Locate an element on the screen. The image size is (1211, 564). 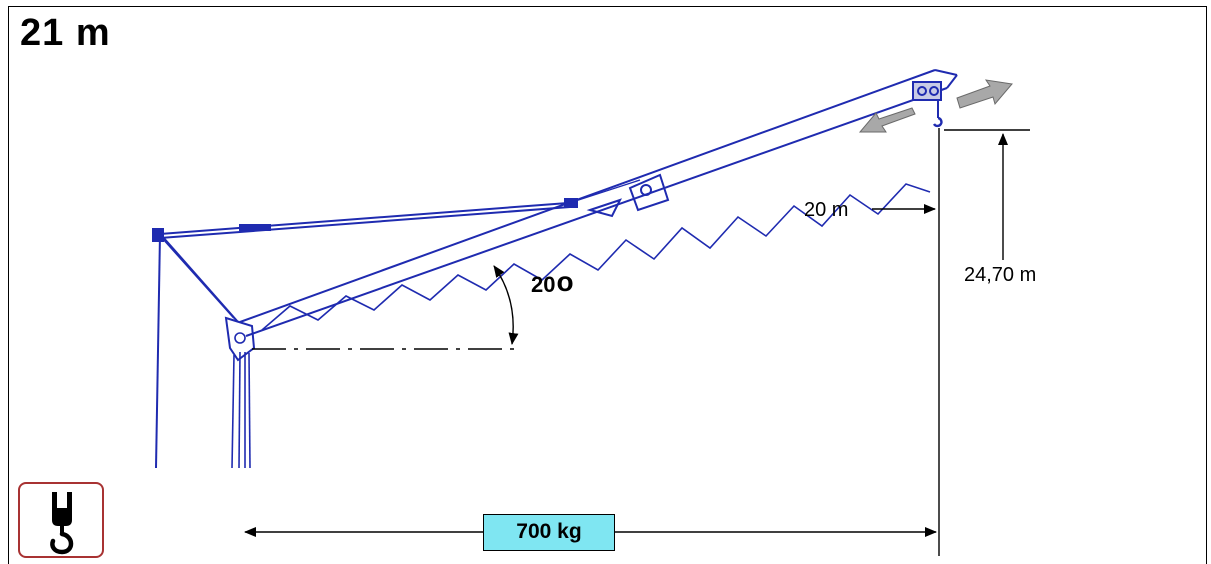
crane-mast is located at coordinates (240, 392).